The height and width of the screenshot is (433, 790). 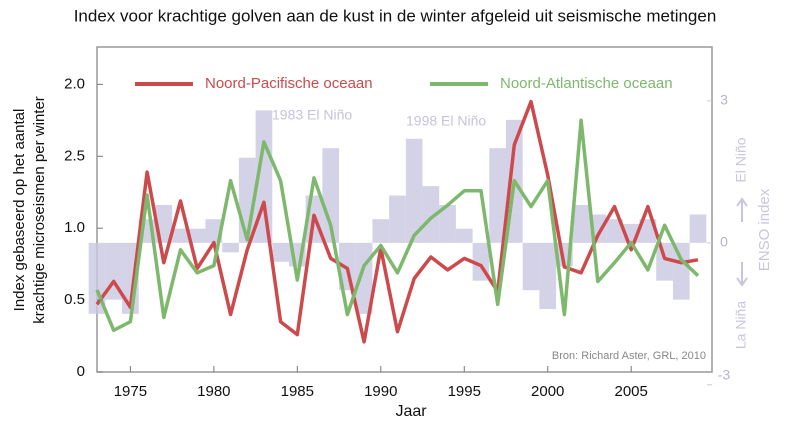 I want to click on x-tick-label: 1975, so click(x=130, y=391).